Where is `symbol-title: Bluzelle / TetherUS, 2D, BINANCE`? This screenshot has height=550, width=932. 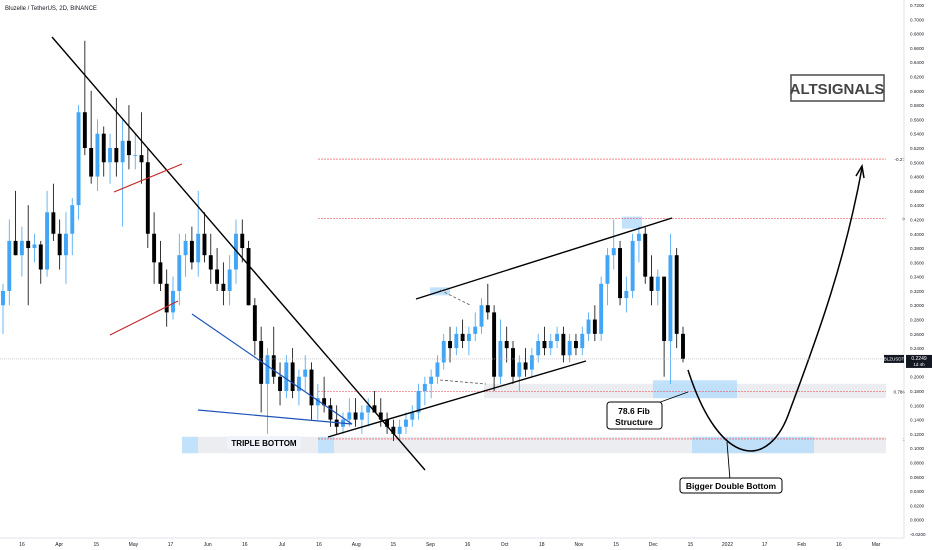 symbol-title: Bluzelle / TetherUS, 2D, BINANCE is located at coordinates (51, 9).